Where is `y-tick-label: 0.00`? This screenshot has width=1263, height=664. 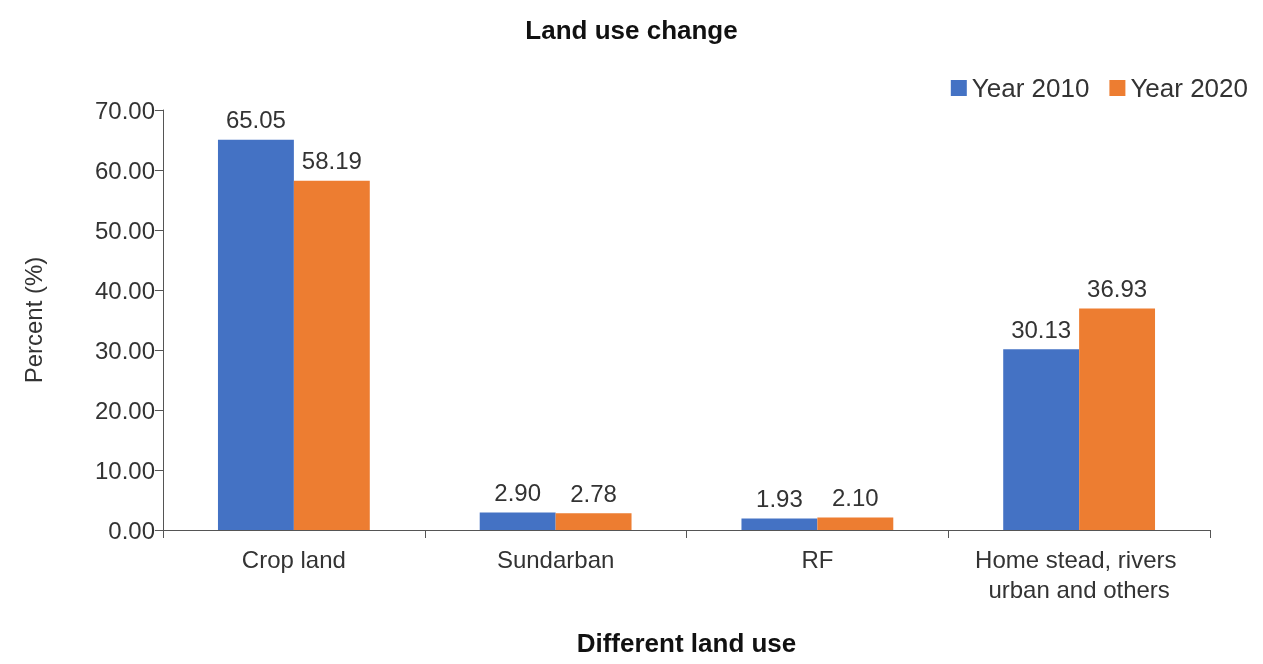
y-tick-label: 0.00 is located at coordinates (131, 530).